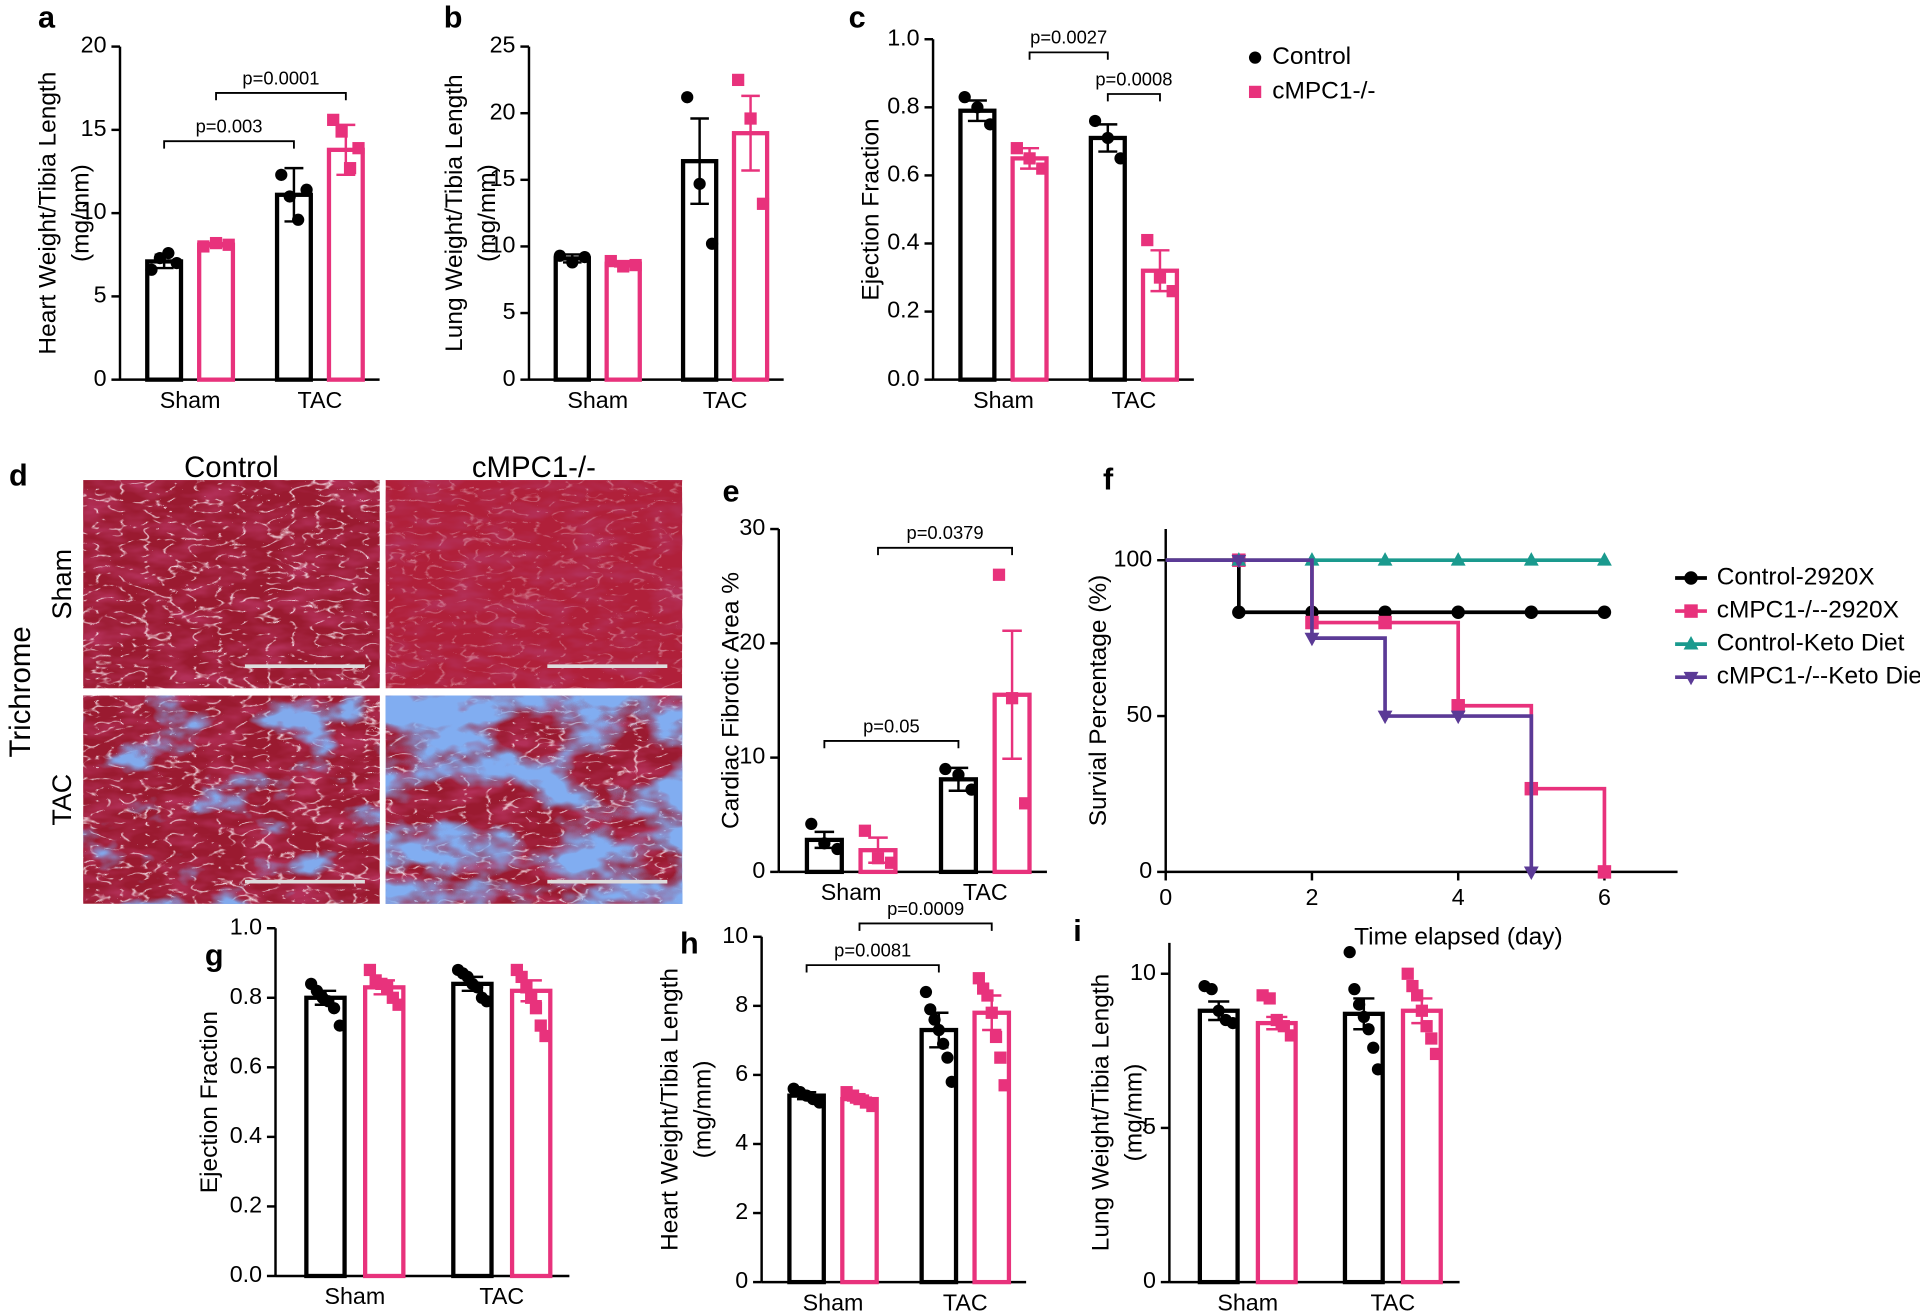 Image resolution: width=1920 pixels, height=1314 pixels. I want to click on panel-letter: e, so click(731, 492).